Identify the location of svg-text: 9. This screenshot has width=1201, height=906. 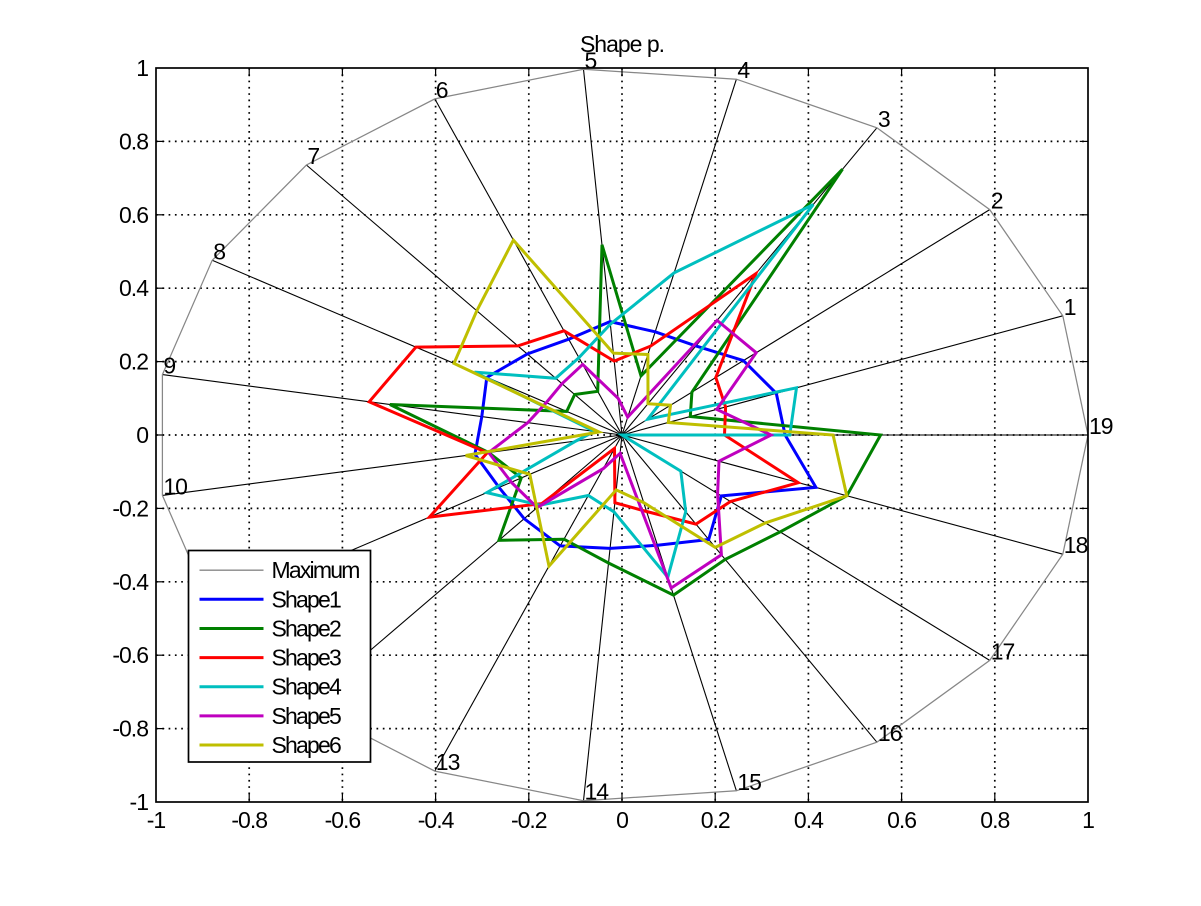
(169, 366).